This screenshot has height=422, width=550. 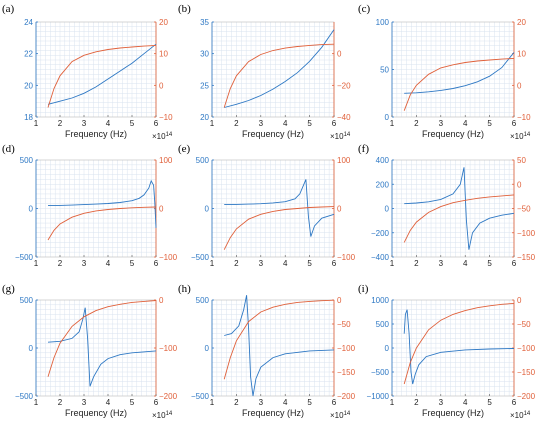 What do you see at coordinates (363, 149) in the screenshot?
I see `panel-label: (f)` at bounding box center [363, 149].